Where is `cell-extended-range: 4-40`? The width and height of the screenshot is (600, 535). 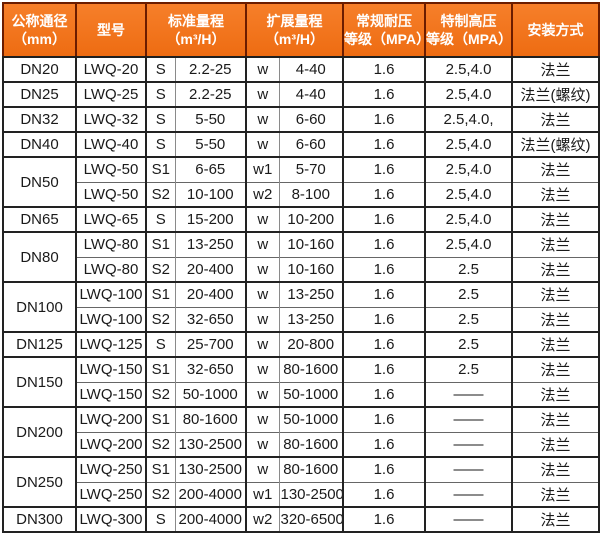
cell-extended-range: 4-40 is located at coordinates (310, 69).